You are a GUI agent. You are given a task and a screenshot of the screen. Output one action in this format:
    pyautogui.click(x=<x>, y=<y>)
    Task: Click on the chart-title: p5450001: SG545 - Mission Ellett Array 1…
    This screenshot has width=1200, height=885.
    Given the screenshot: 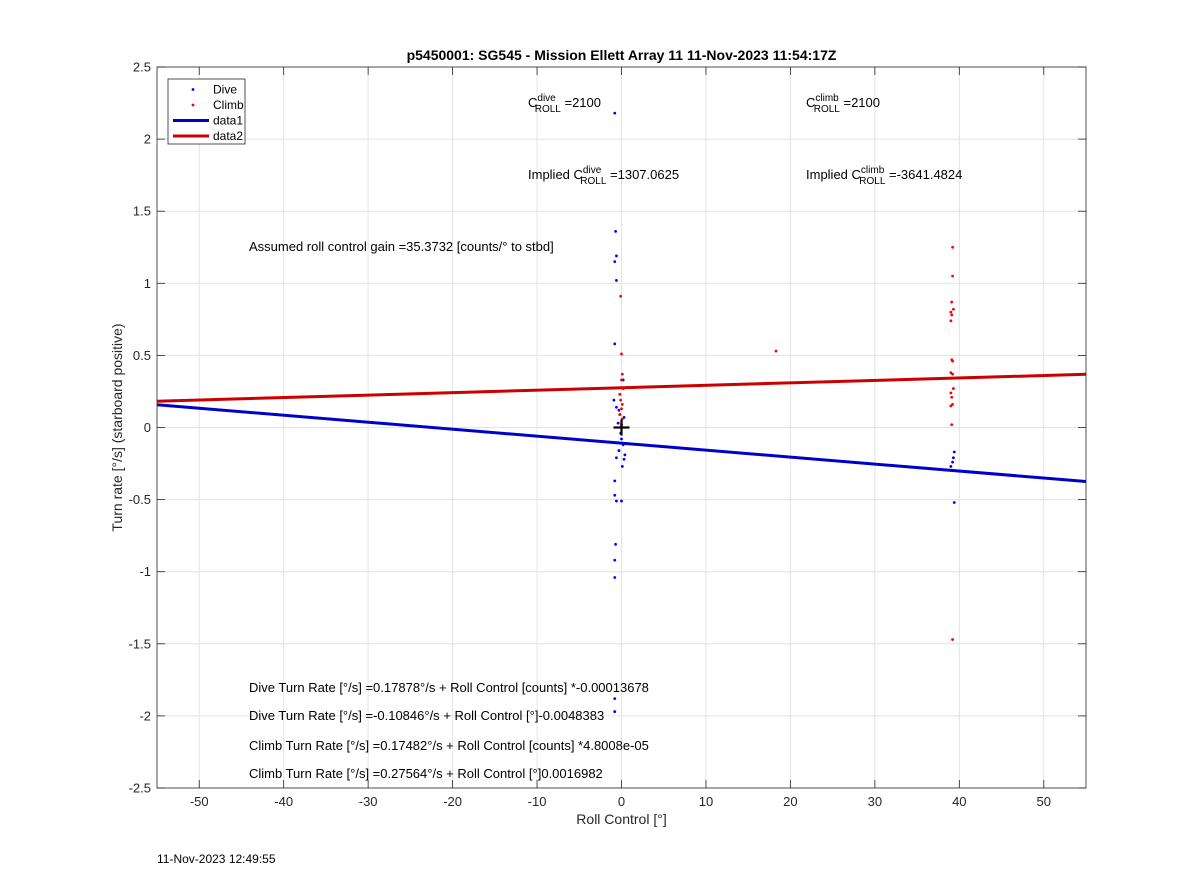 What is the action you would take?
    pyautogui.click(x=622, y=55)
    